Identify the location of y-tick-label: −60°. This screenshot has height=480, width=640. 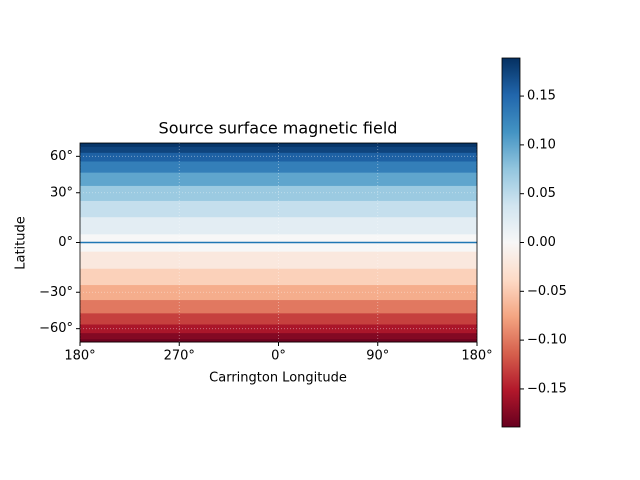
(56, 328).